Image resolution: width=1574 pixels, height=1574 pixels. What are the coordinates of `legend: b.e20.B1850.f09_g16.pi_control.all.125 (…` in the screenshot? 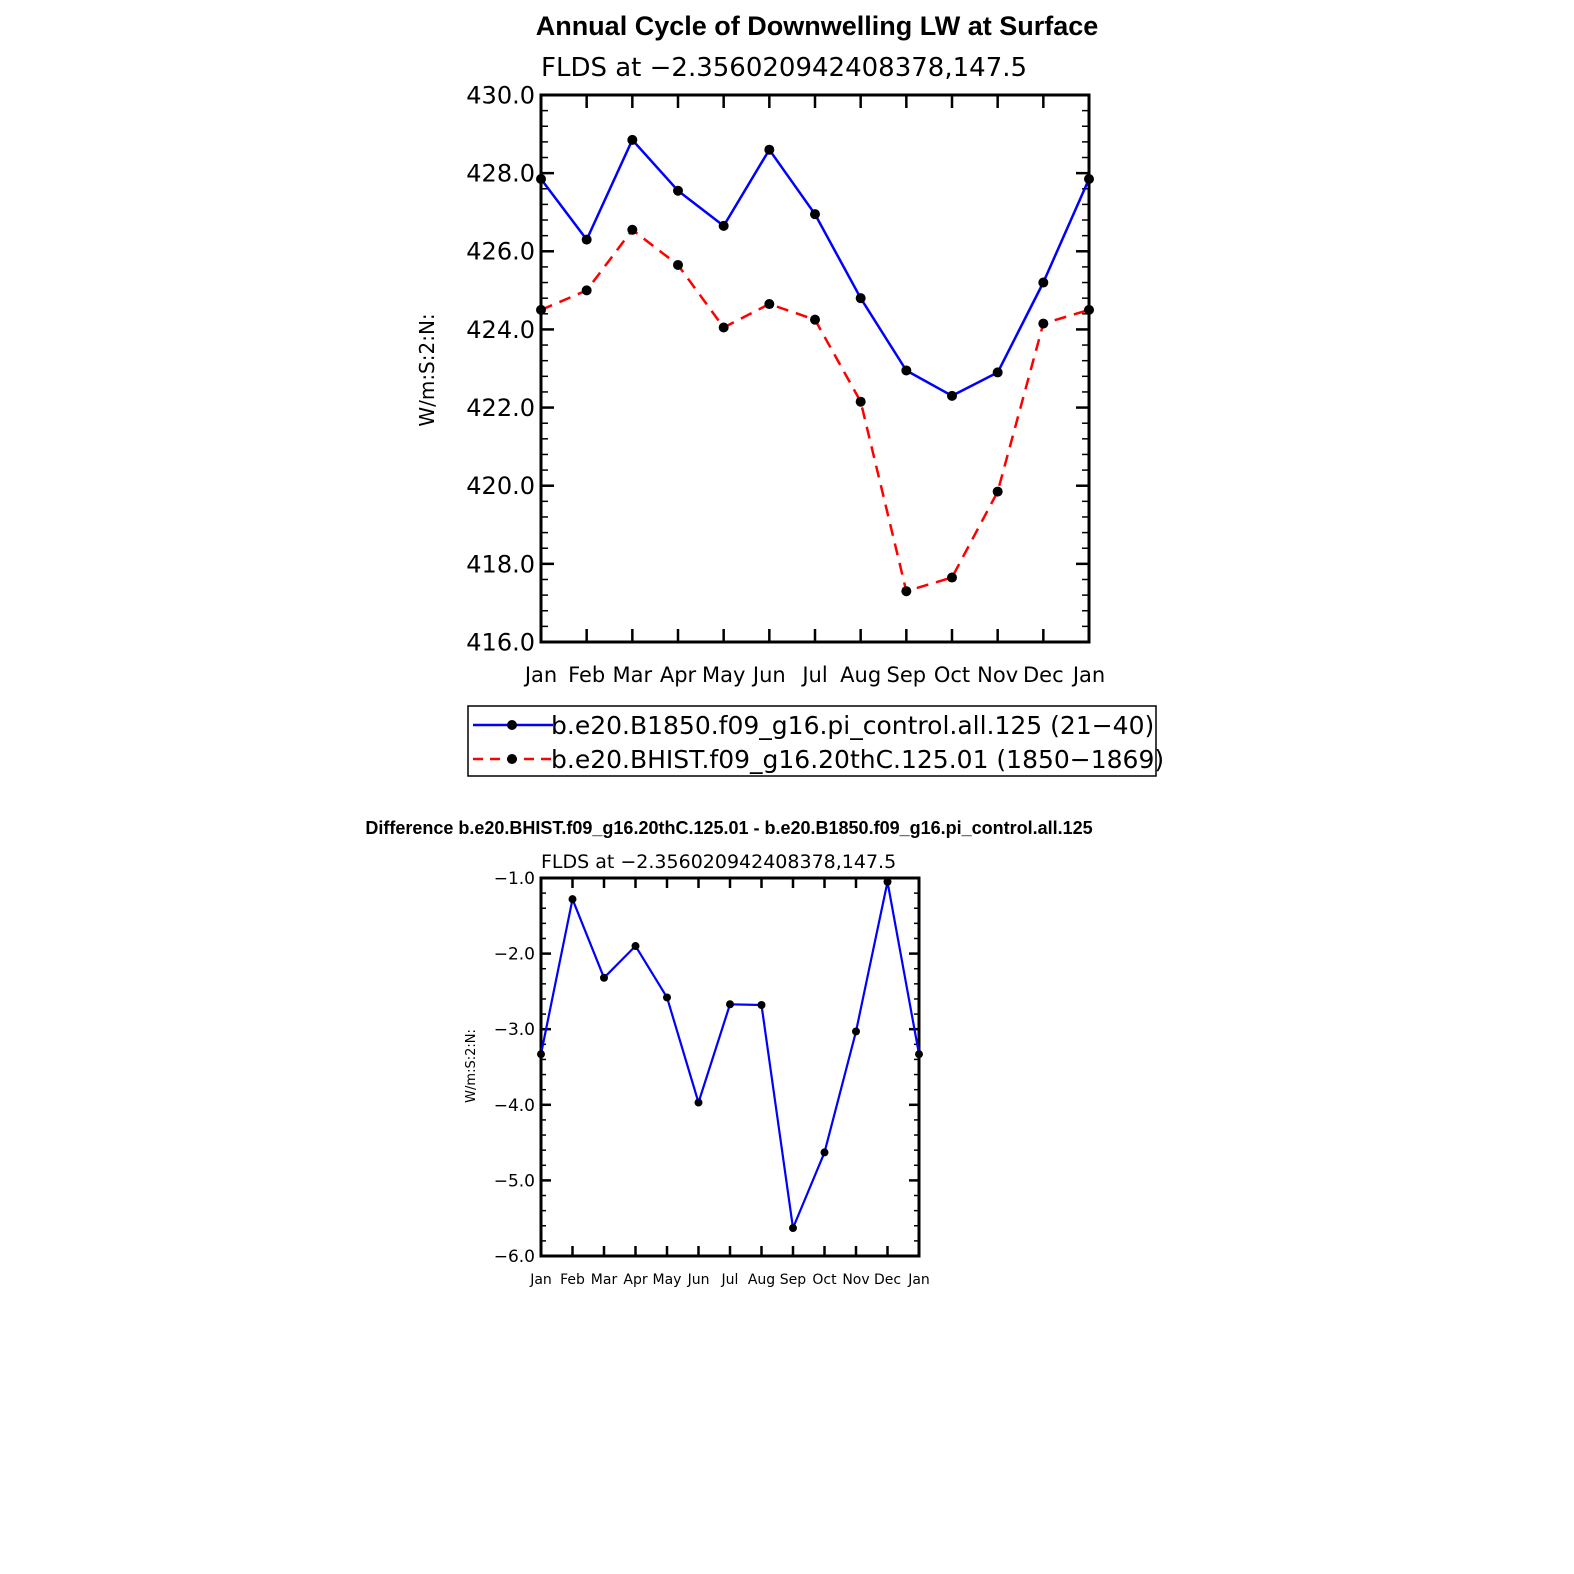 It's located at (815, 741).